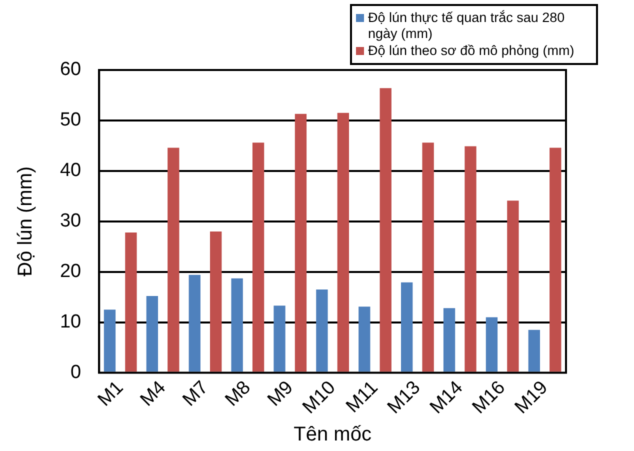  I want to click on x-axis-title: Tên mốc, so click(333, 435).